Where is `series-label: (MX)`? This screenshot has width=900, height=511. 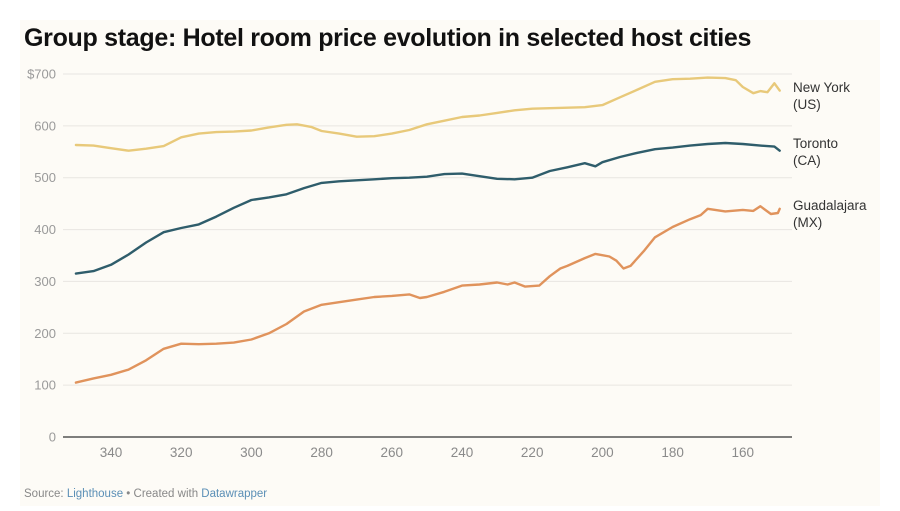
series-label: (MX) is located at coordinates (807, 222).